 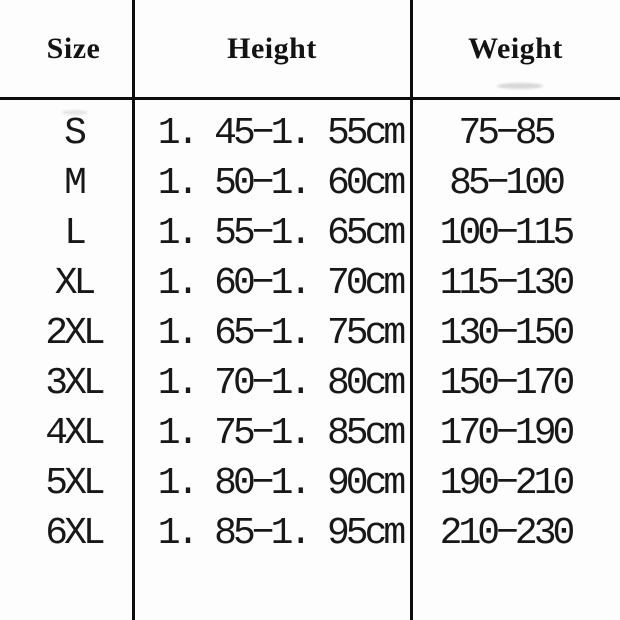 I want to click on table-row: M 1. 50−1. 60cm 85−100, so click(x=310, y=183).